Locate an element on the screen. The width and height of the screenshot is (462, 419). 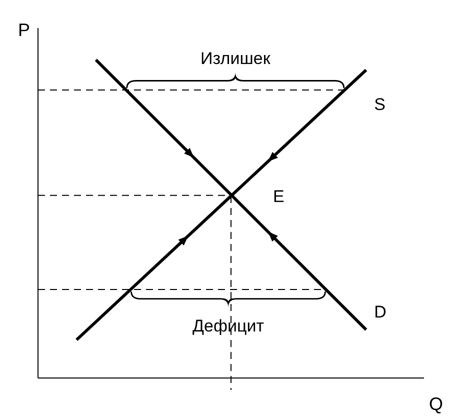
x-axis-title: Q is located at coordinates (436, 404).